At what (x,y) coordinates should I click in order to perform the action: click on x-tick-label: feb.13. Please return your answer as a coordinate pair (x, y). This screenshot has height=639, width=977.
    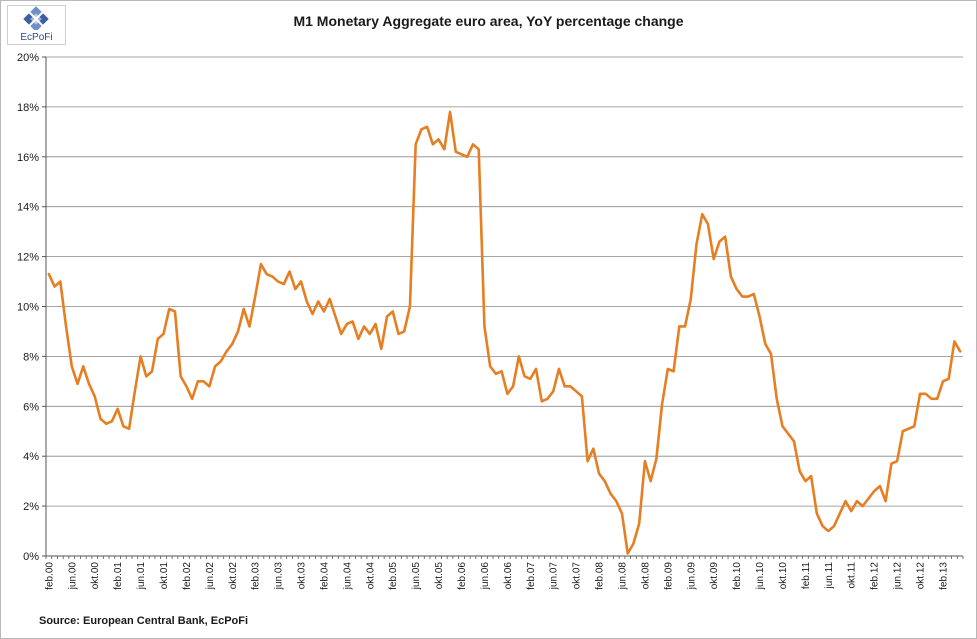
    Looking at the image, I should click on (943, 576).